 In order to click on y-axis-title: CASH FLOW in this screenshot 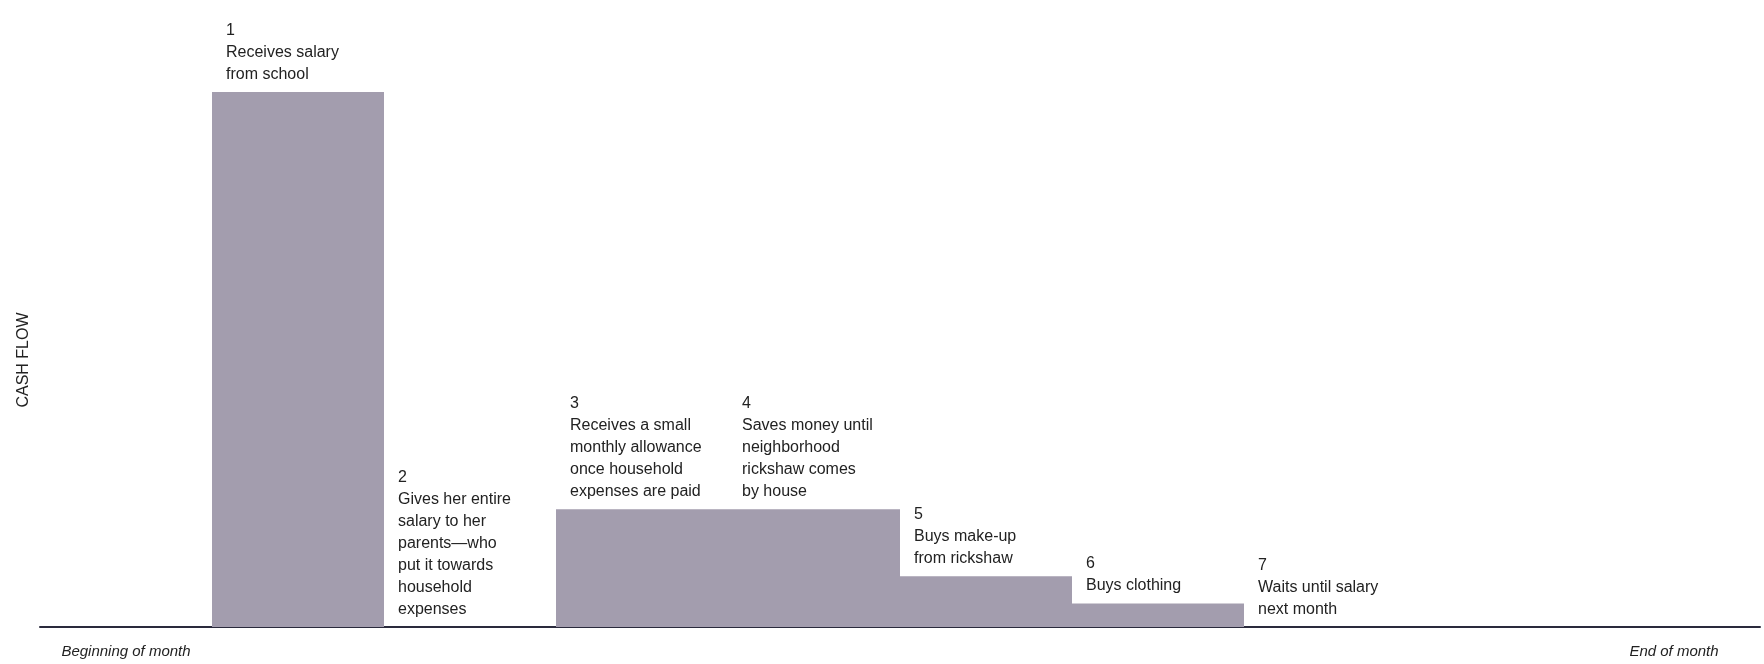, I will do `click(22, 359)`.